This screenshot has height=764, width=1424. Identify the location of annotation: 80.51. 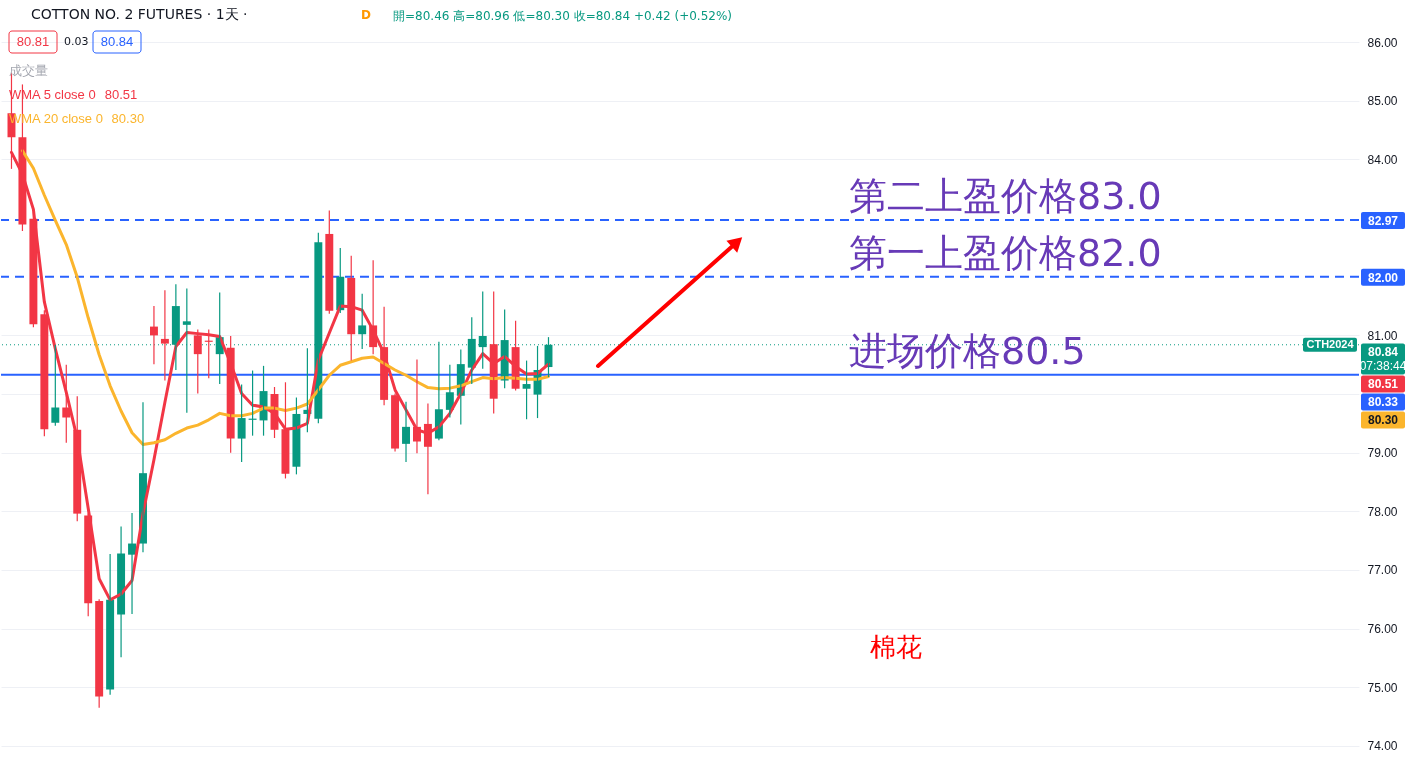
(121, 94).